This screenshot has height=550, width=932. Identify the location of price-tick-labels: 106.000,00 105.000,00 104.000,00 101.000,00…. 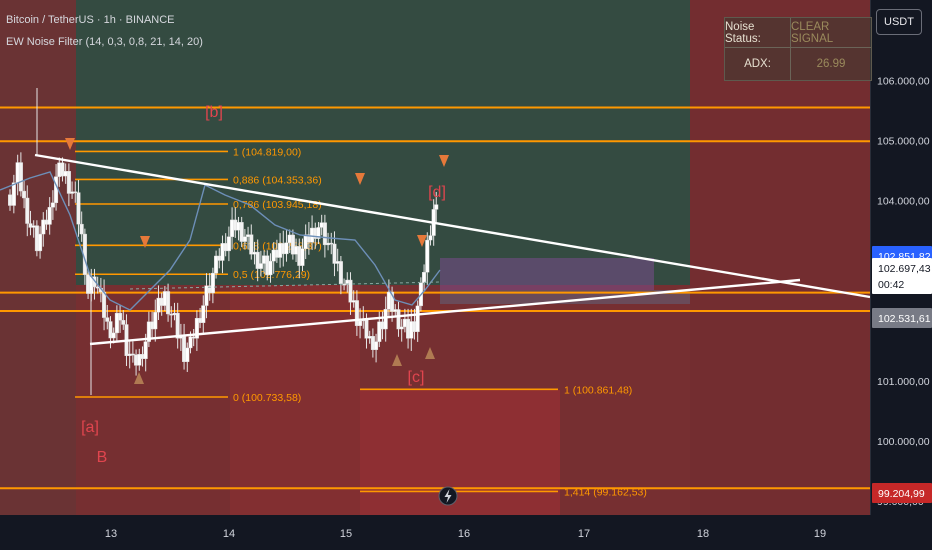
(903, 292).